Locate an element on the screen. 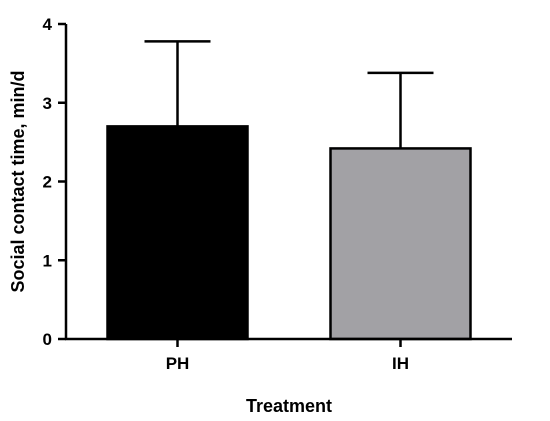 The image size is (550, 421). bar-ph is located at coordinates (177, 233).